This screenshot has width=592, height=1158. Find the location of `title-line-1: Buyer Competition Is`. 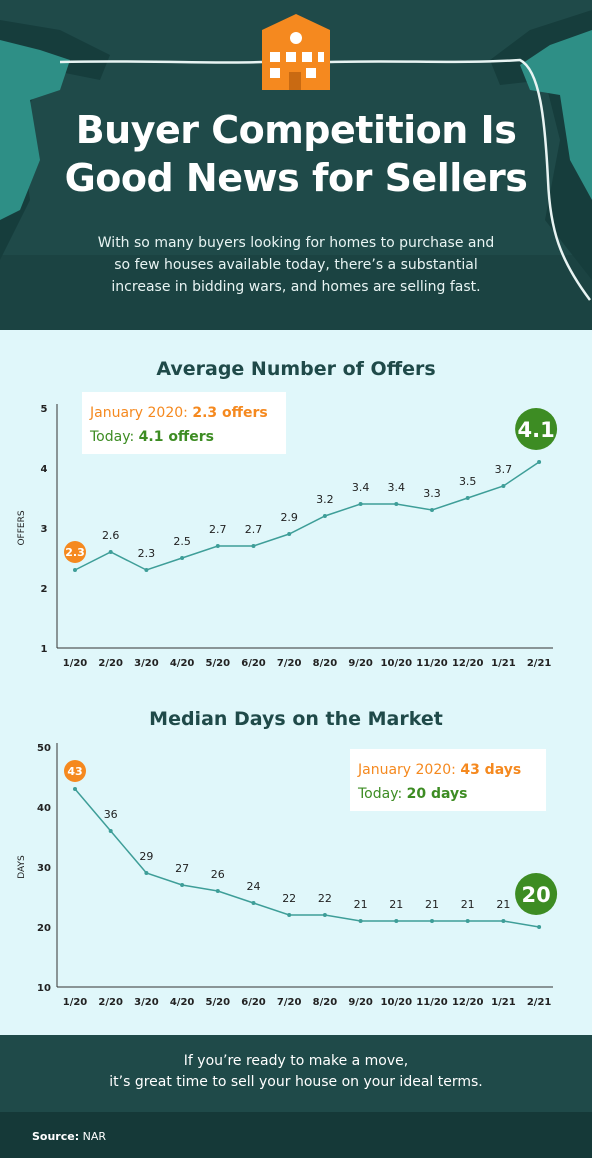

title-line-1: Buyer Competition Is is located at coordinates (296, 130).